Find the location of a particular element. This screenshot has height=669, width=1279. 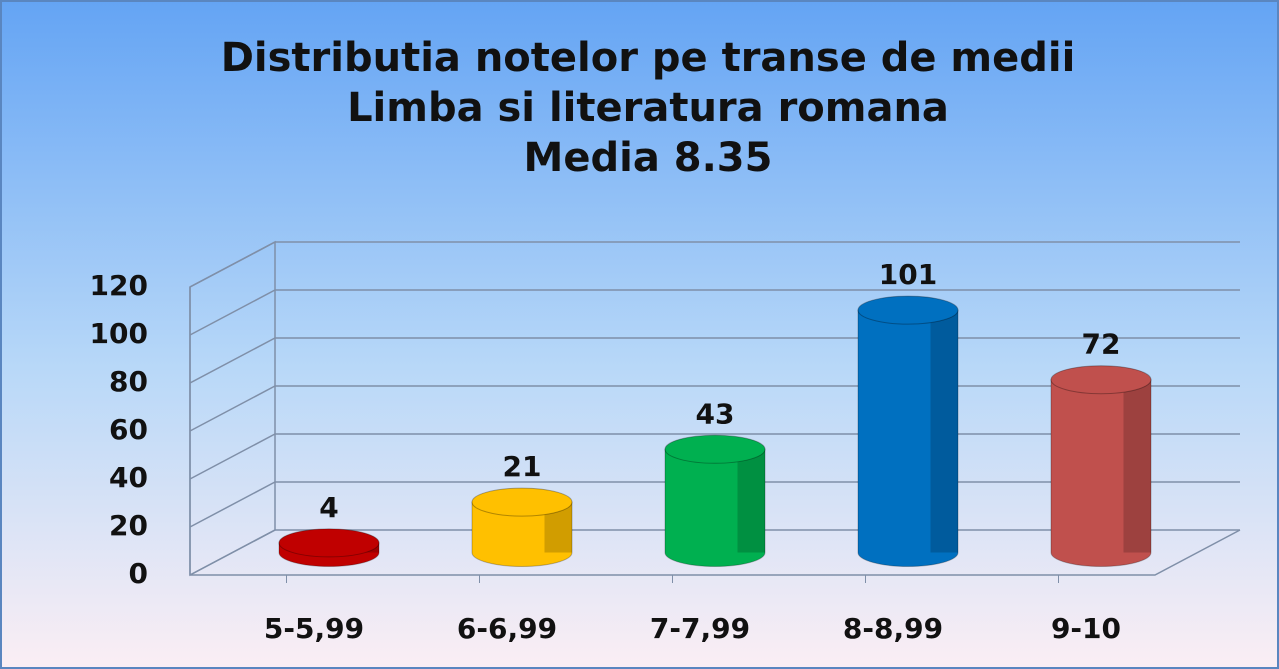

chart-title: Distributia notelor pe transe de medii is located at coordinates (648, 58).